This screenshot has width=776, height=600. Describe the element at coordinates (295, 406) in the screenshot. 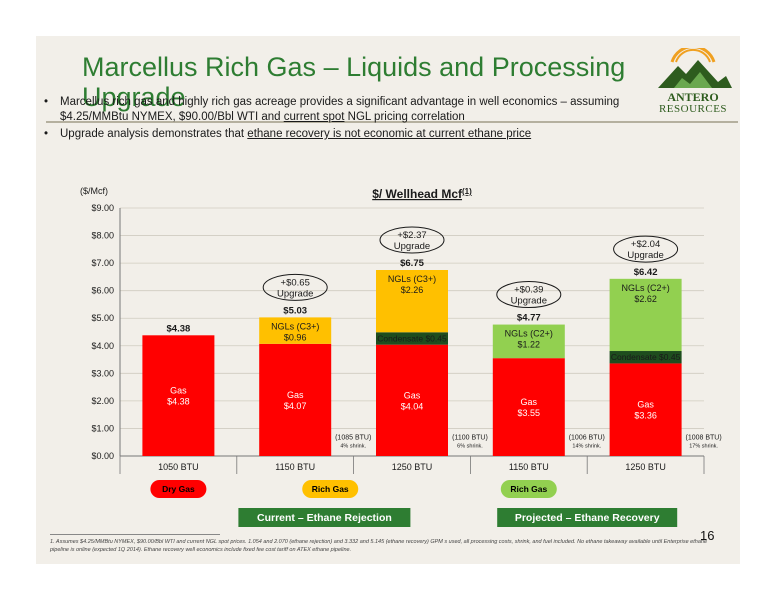

I see `segment-value-label: $4.07` at that location.